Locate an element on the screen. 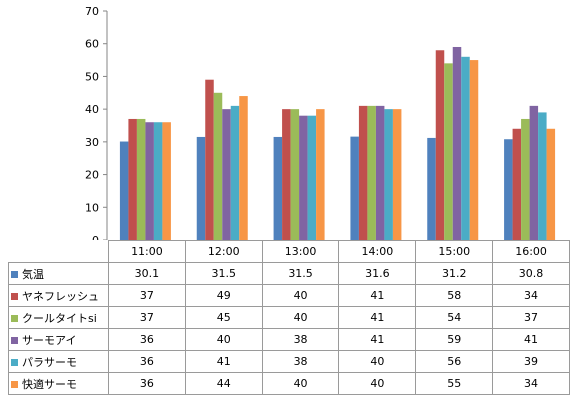  data-label: 59 is located at coordinates (454, 339).